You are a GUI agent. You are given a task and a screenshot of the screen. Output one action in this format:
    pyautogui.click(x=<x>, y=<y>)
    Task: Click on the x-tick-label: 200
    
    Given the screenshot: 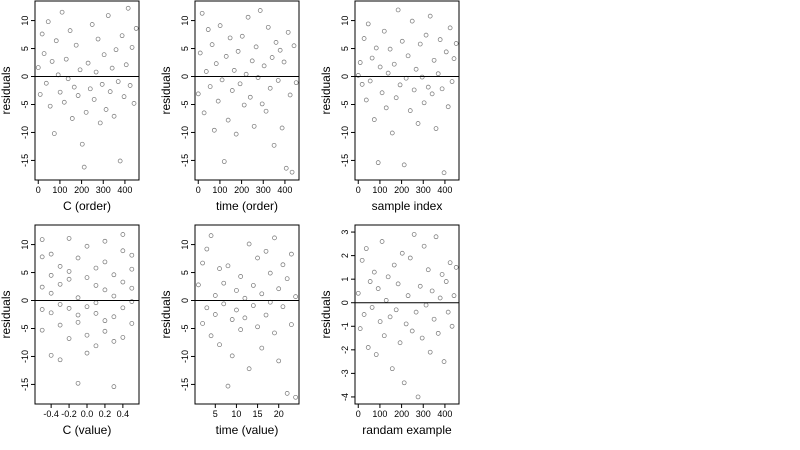 What is the action you would take?
    pyautogui.click(x=81, y=190)
    